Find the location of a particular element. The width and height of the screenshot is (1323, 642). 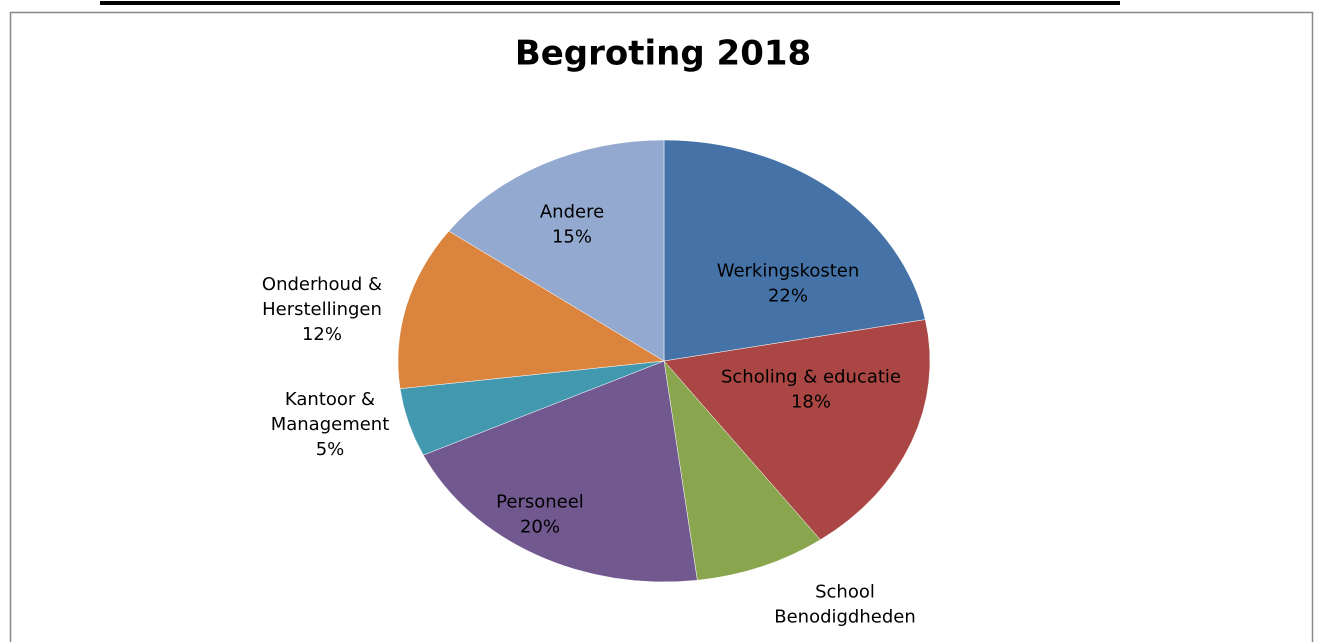

value-label: 5% is located at coordinates (330, 449).